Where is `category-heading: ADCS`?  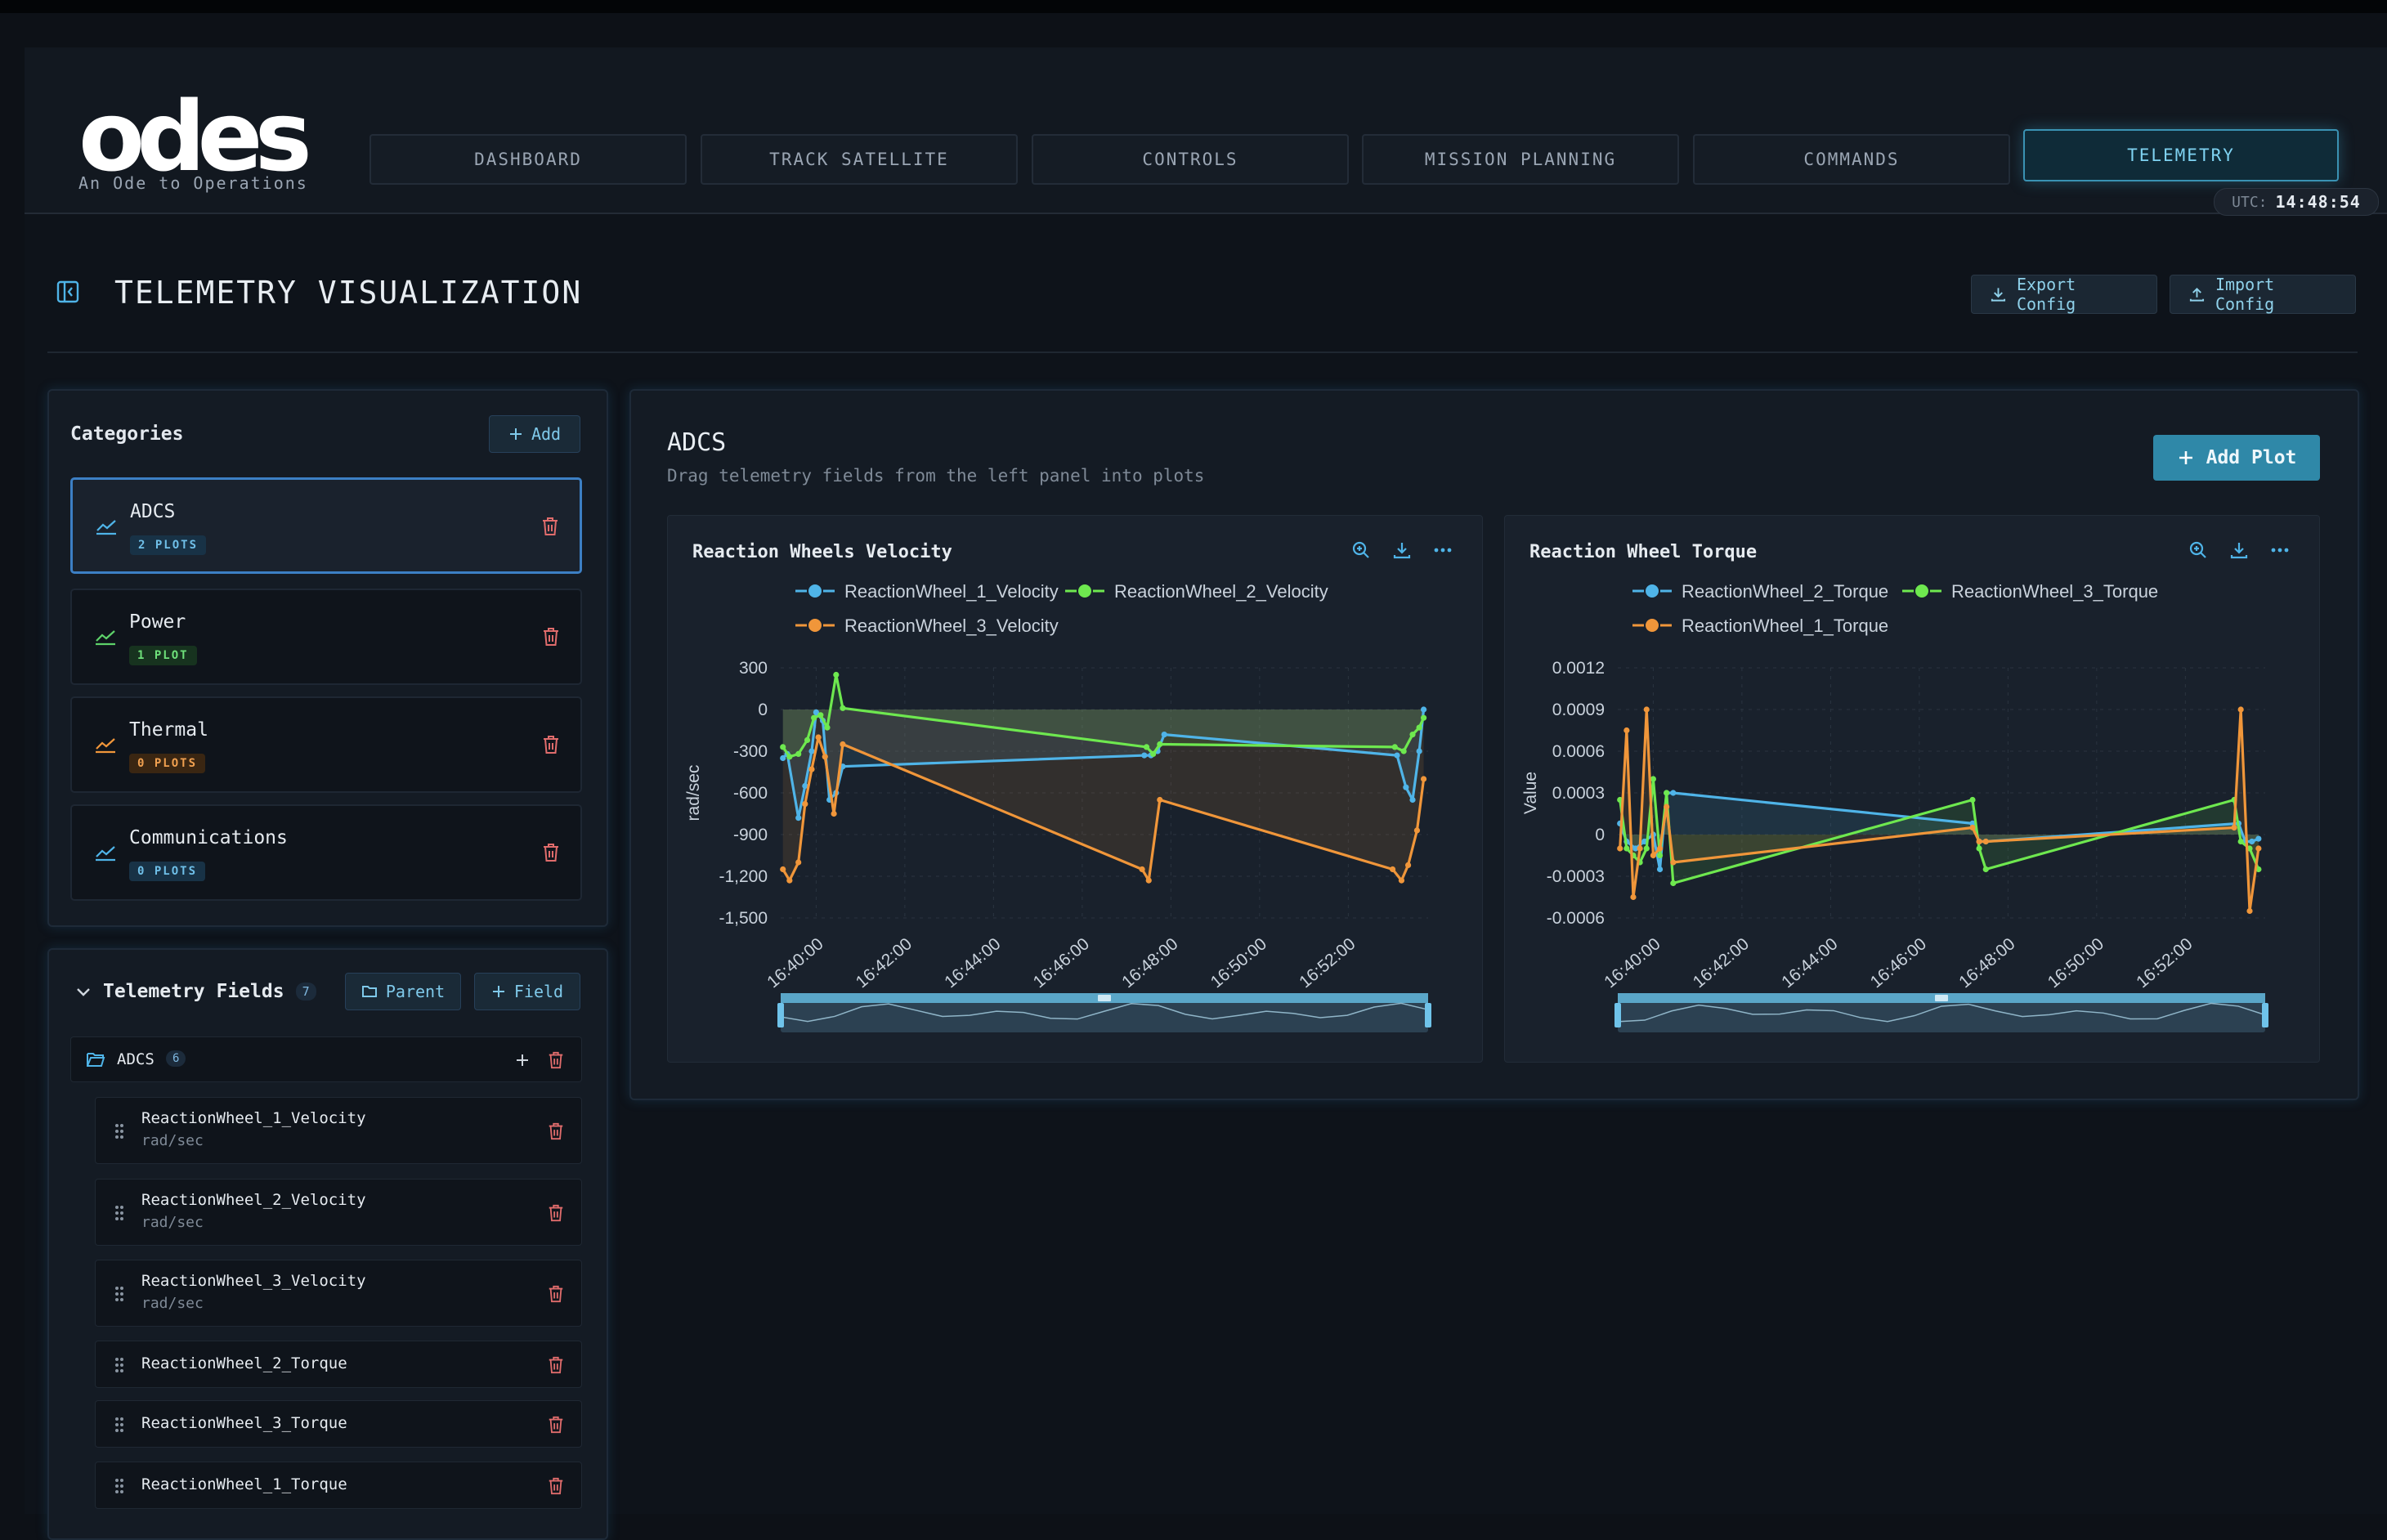
category-heading: ADCS is located at coordinates (697, 443).